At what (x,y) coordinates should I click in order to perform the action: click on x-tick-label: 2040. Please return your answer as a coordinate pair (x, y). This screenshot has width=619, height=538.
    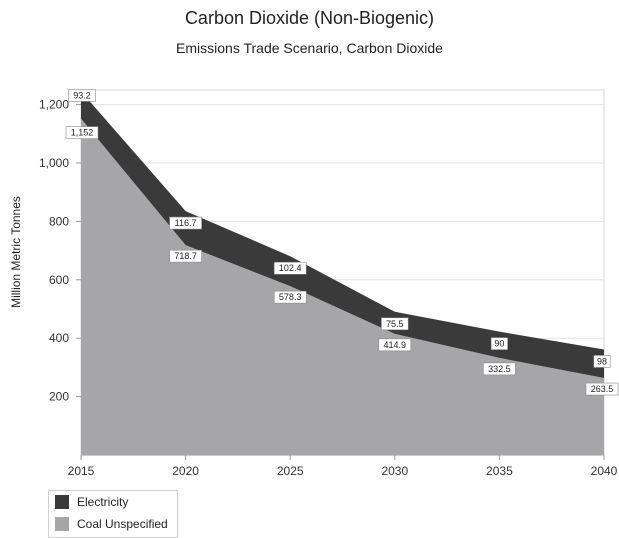
    Looking at the image, I should click on (604, 471).